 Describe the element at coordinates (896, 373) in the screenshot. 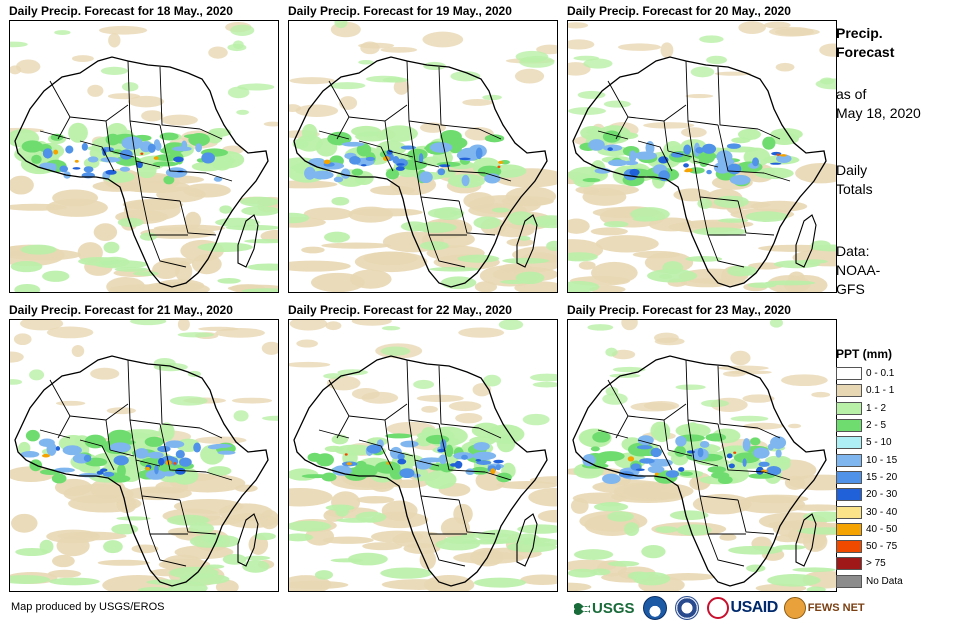

I see `legend-item: 0 - 0.1` at that location.